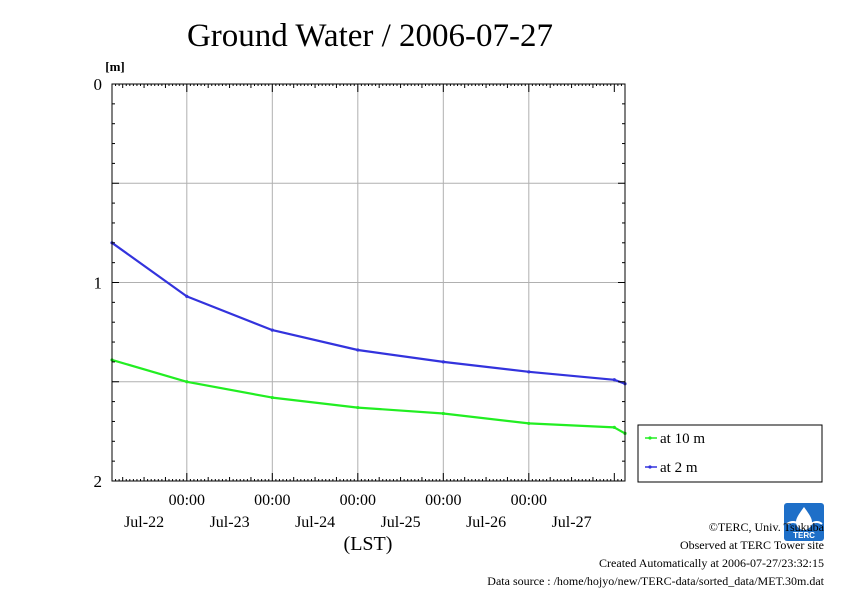 This screenshot has height=595, width=842. What do you see at coordinates (804, 535) in the screenshot?
I see `logo-text: TERC` at bounding box center [804, 535].